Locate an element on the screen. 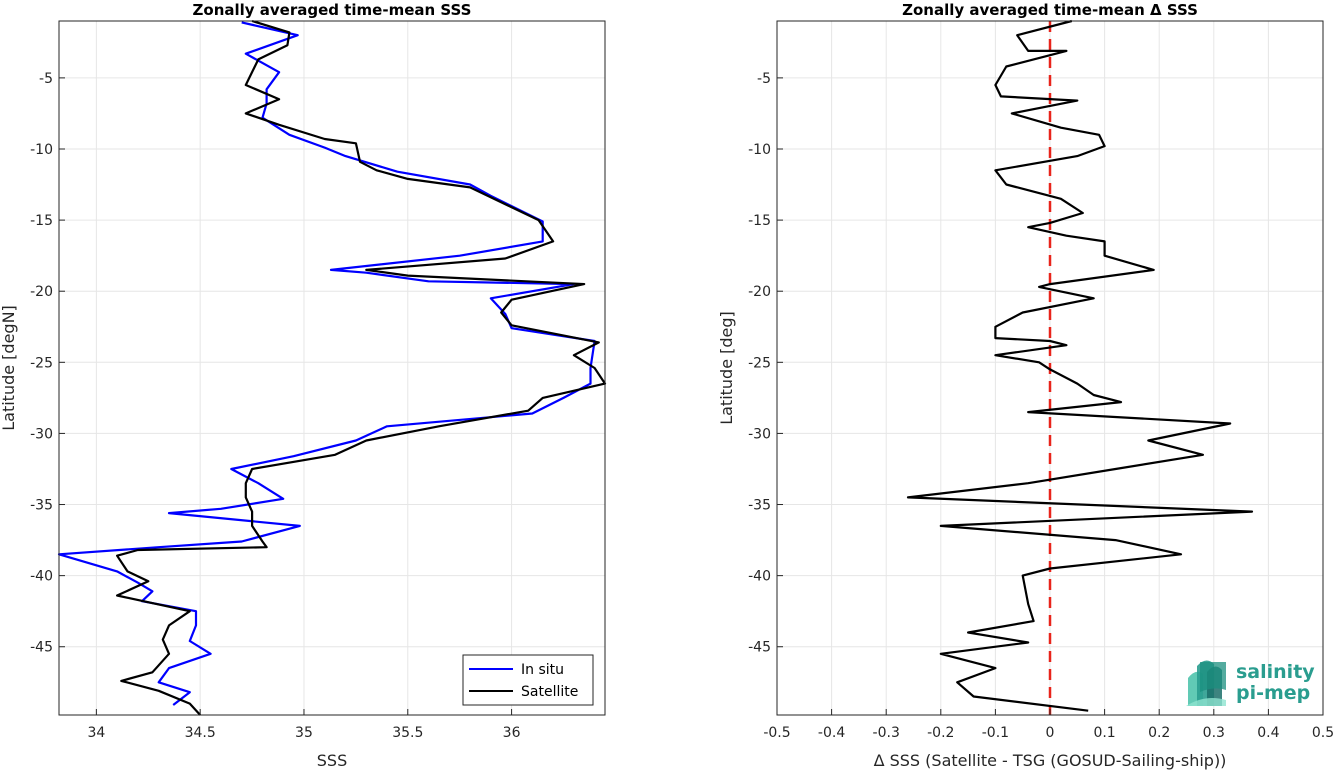 This screenshot has height=770, width=1336. legend: In situ Satellite is located at coordinates (528, 680).